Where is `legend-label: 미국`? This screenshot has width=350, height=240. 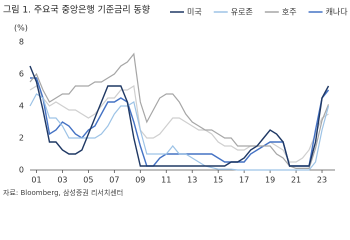 legend-label: 미국 is located at coordinates (194, 12).